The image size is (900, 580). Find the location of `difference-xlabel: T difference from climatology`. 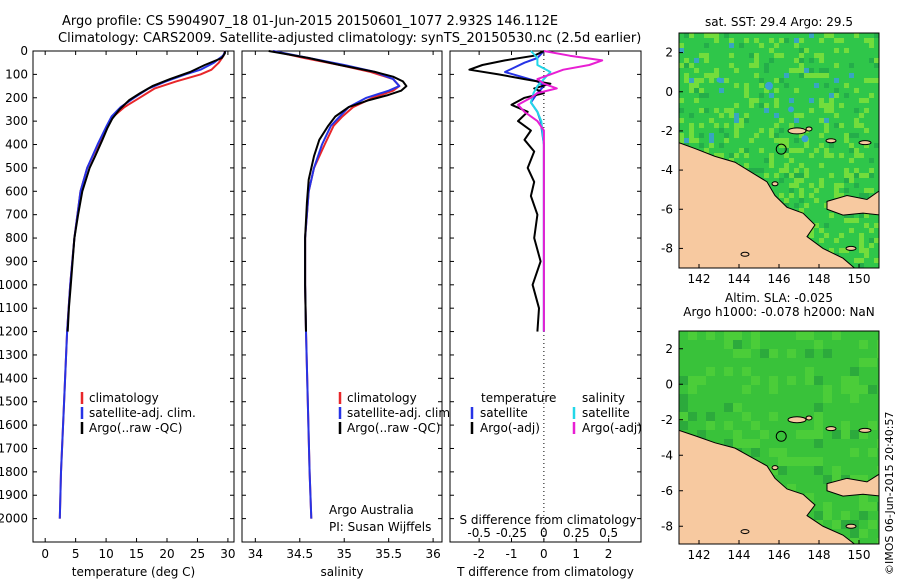

difference-xlabel: T difference from climatology is located at coordinates (545, 572).